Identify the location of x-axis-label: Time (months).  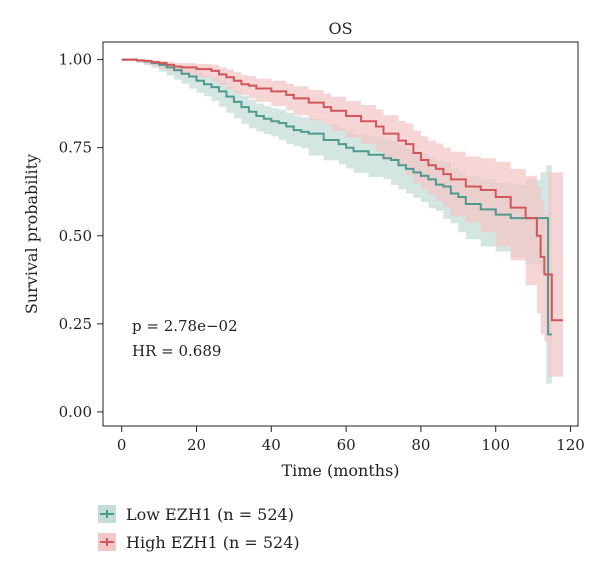
(340, 470).